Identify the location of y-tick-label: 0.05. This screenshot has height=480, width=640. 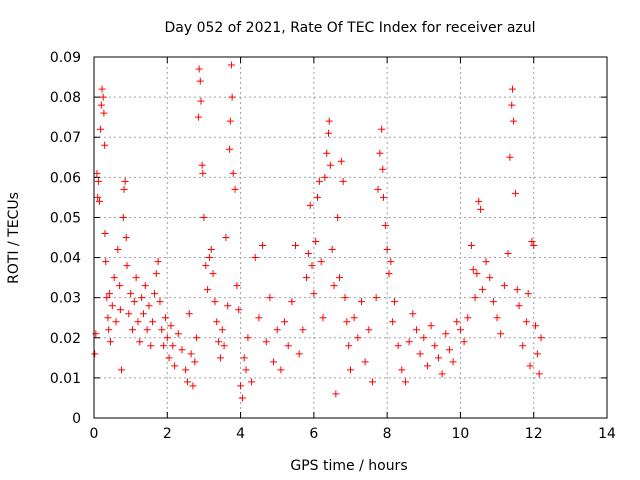
(65, 218).